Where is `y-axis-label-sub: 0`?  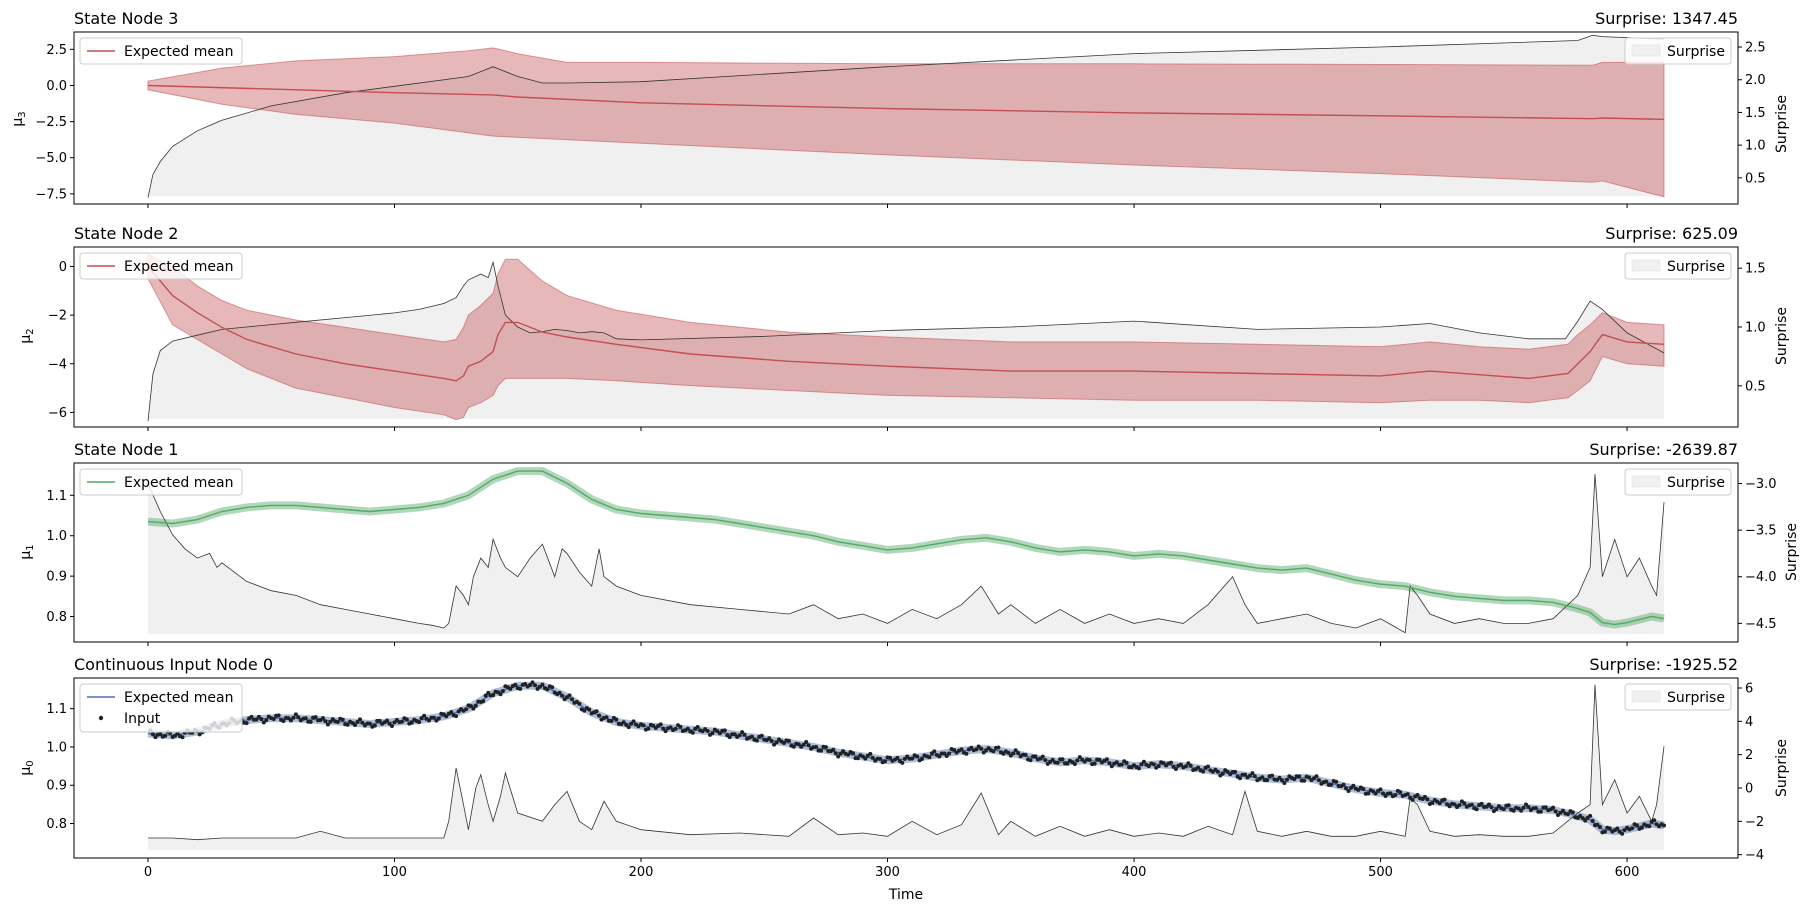
y-axis-label-sub: 0 is located at coordinates (30, 763).